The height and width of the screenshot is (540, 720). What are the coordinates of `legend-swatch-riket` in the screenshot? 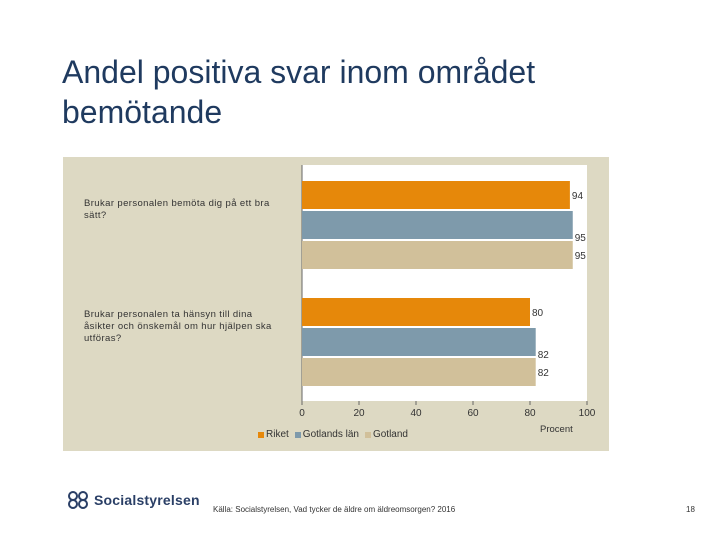 It's located at (261, 434).